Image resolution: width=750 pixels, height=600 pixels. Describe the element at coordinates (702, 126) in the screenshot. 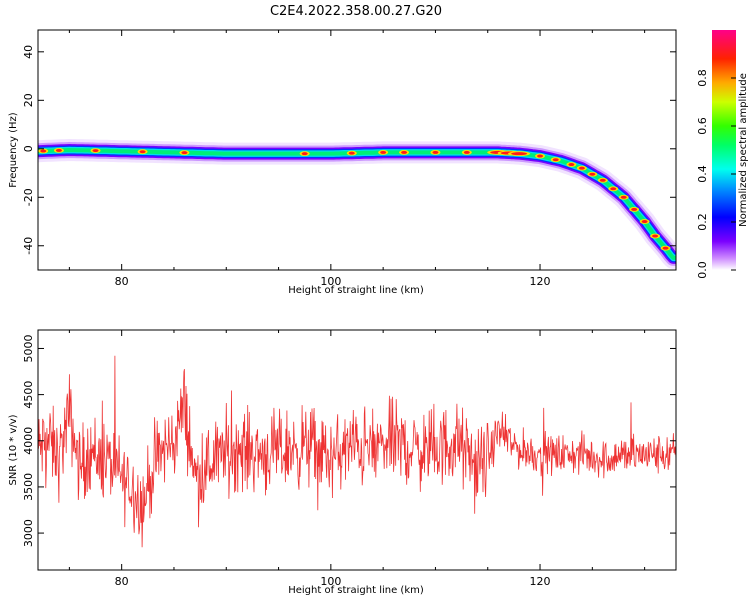

I see `colorbar-tick-label: 0.6` at that location.